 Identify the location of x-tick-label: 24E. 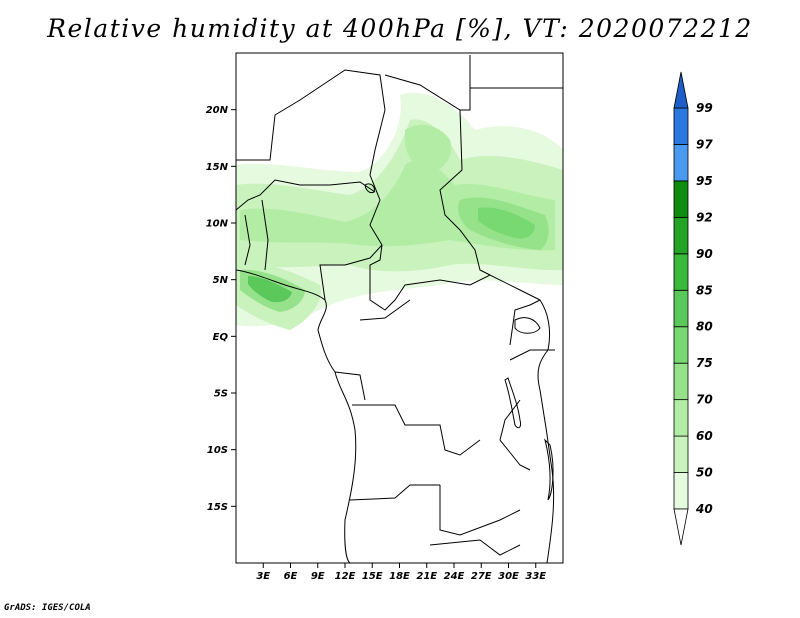
(454, 576).